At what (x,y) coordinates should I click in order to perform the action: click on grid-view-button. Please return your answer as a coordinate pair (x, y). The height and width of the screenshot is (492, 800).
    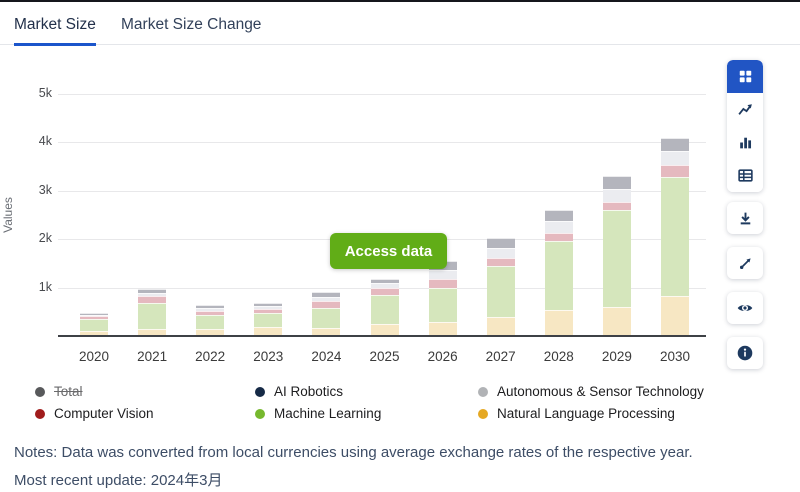
    Looking at the image, I should click on (745, 76).